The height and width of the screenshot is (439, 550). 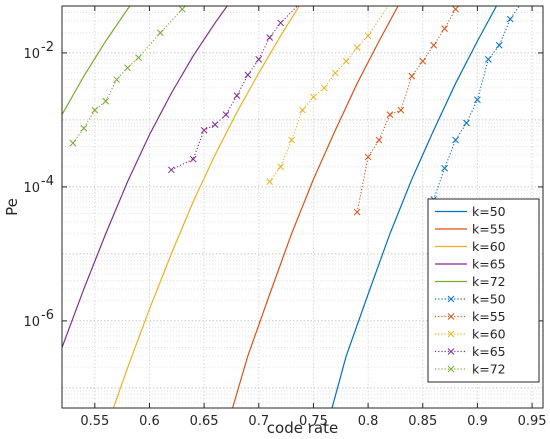 I want to click on x-tick-label: 0.85, so click(x=422, y=421).